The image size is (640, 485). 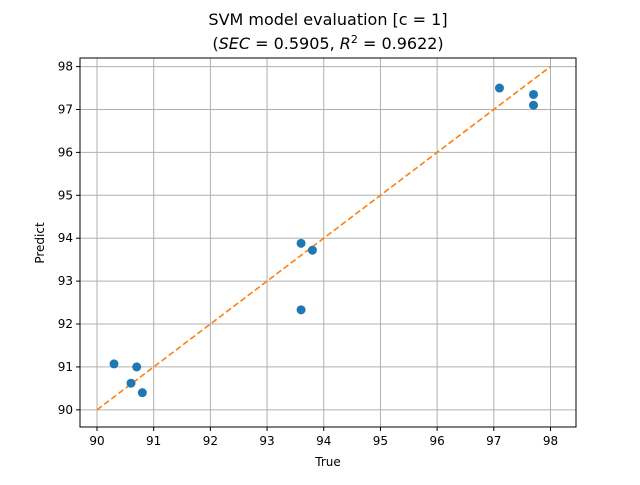 What do you see at coordinates (65, 324) in the screenshot?
I see `y-tick-label: 92` at bounding box center [65, 324].